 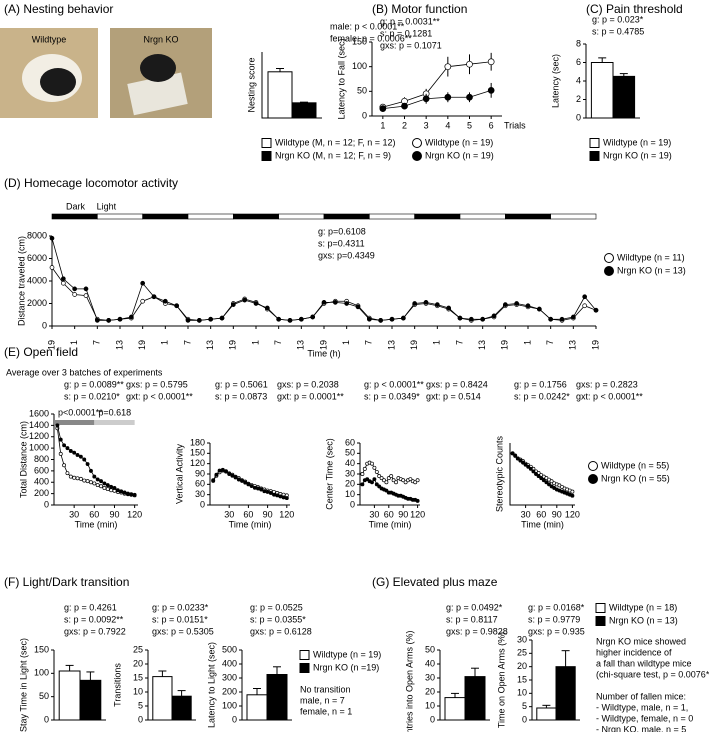 What do you see at coordinates (472, 619) in the screenshot?
I see `stat-text: s: p = 0.8117` at bounding box center [472, 619].